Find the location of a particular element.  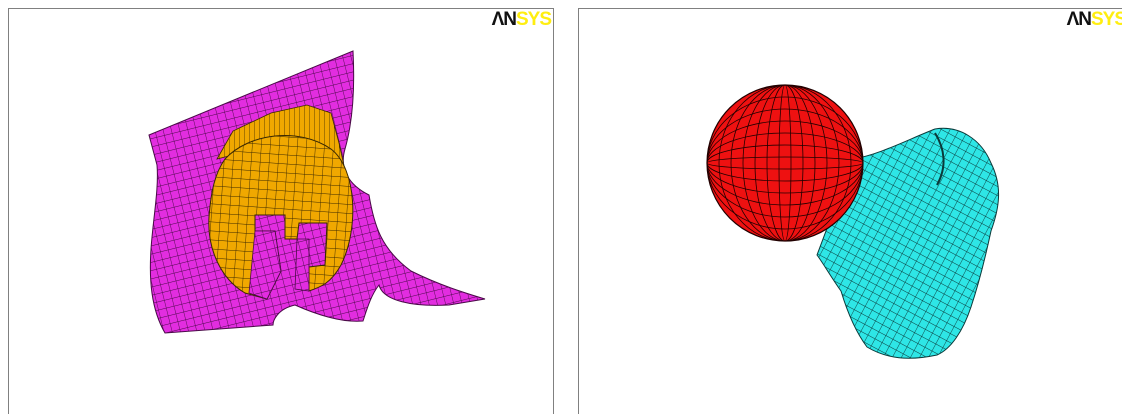

sphere-grid is located at coordinates (785, 163).